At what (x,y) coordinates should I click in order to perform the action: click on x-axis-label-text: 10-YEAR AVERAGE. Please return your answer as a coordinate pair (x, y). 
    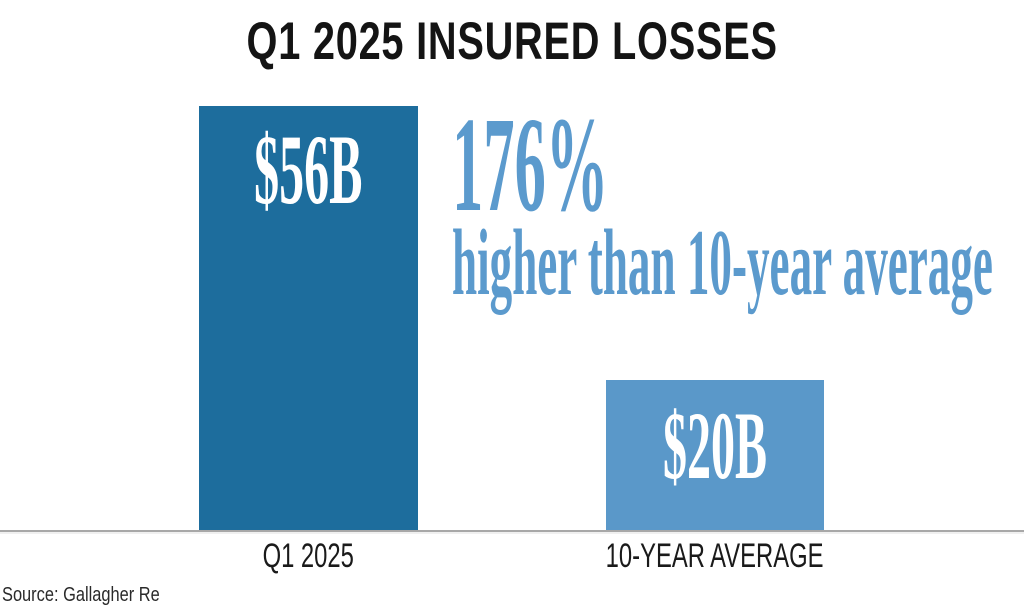
    Looking at the image, I should click on (715, 556).